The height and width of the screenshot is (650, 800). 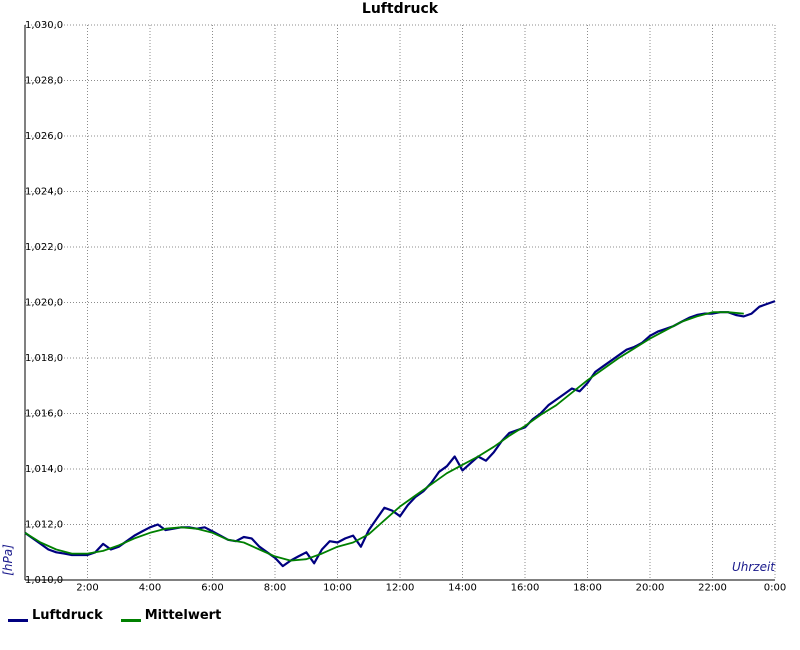 I want to click on x-tick-label: 16:00, so click(x=525, y=587).